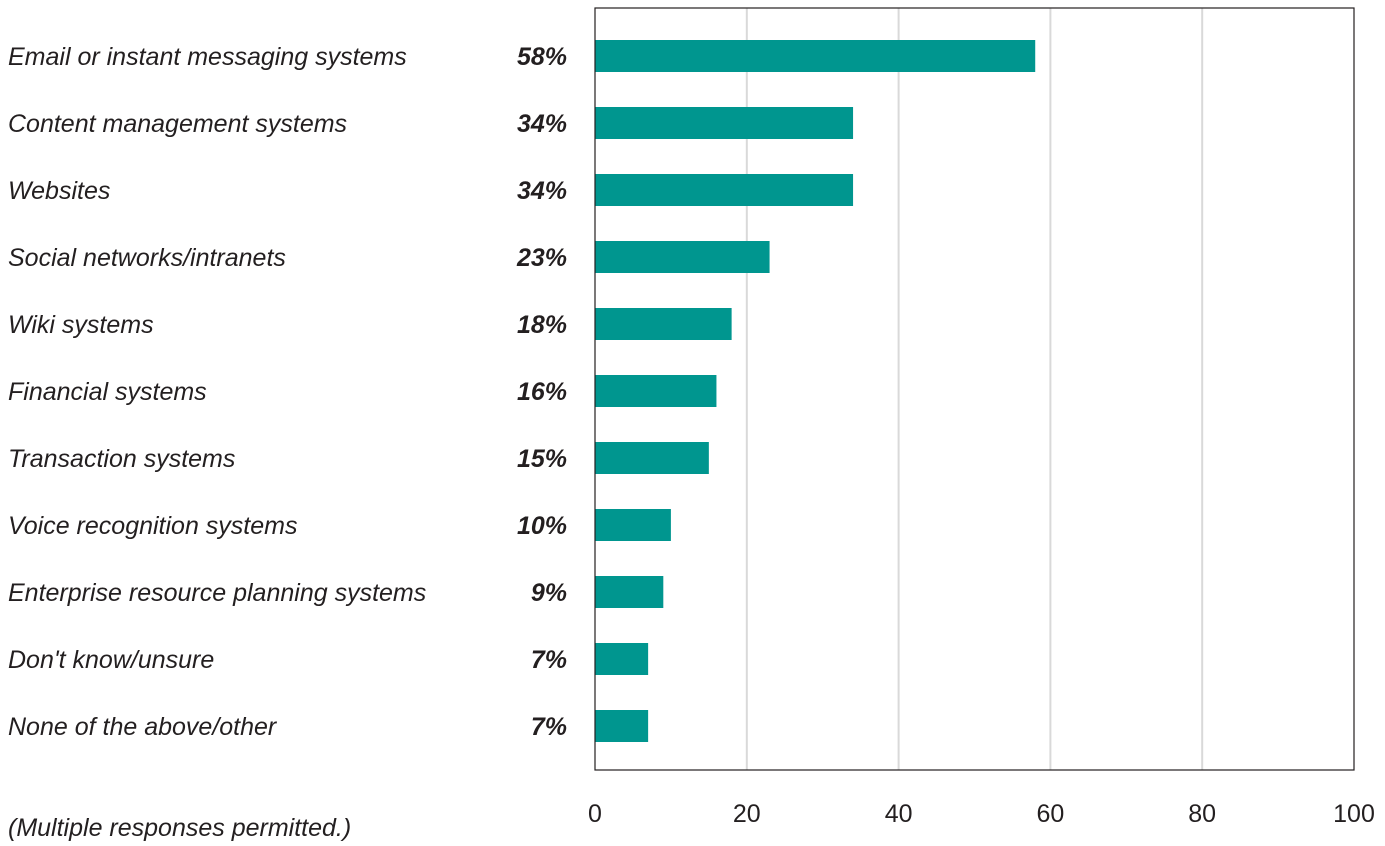 This screenshot has width=1385, height=846. I want to click on x-tick-label: 20, so click(747, 814).